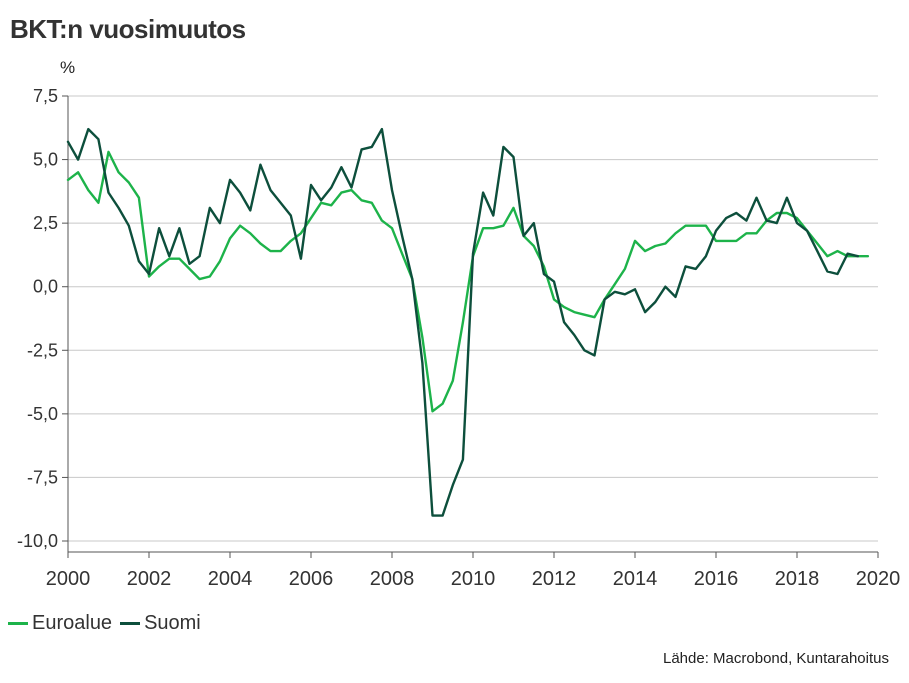 The image size is (909, 683). What do you see at coordinates (776, 658) in the screenshot?
I see `source-note: Lähde: Macrobond, Kuntarahoitus` at bounding box center [776, 658].